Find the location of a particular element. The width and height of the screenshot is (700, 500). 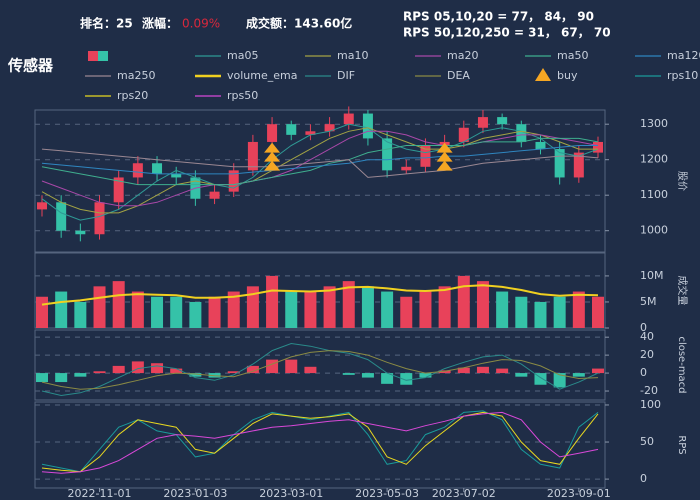

legend-label: DIF is located at coordinates (346, 75).